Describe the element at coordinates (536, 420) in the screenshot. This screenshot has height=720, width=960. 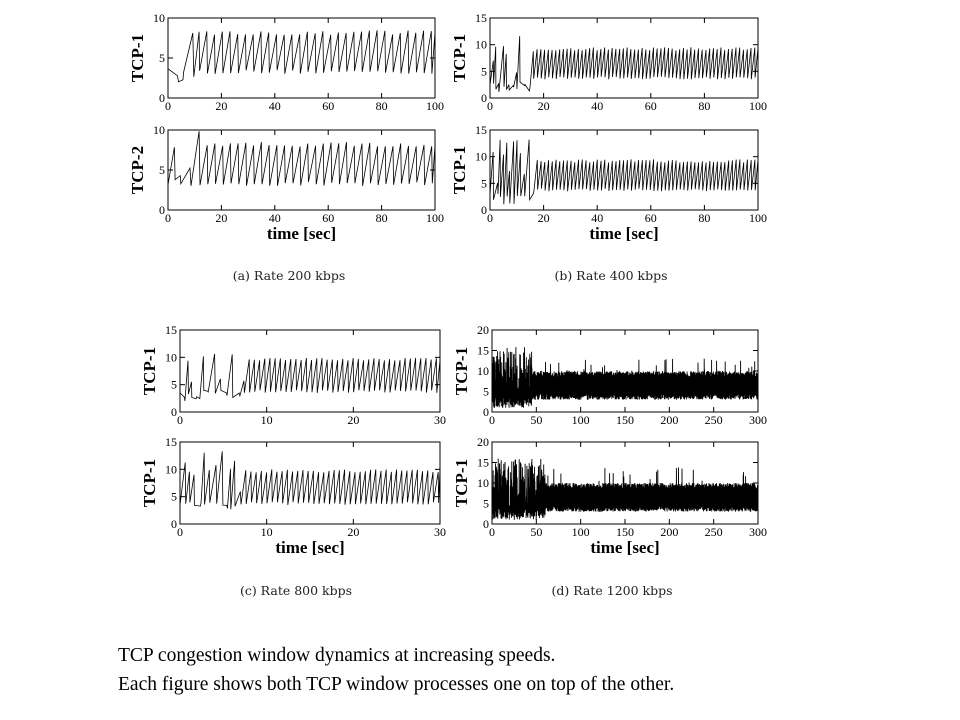
I see `x-tick-label: 50` at that location.